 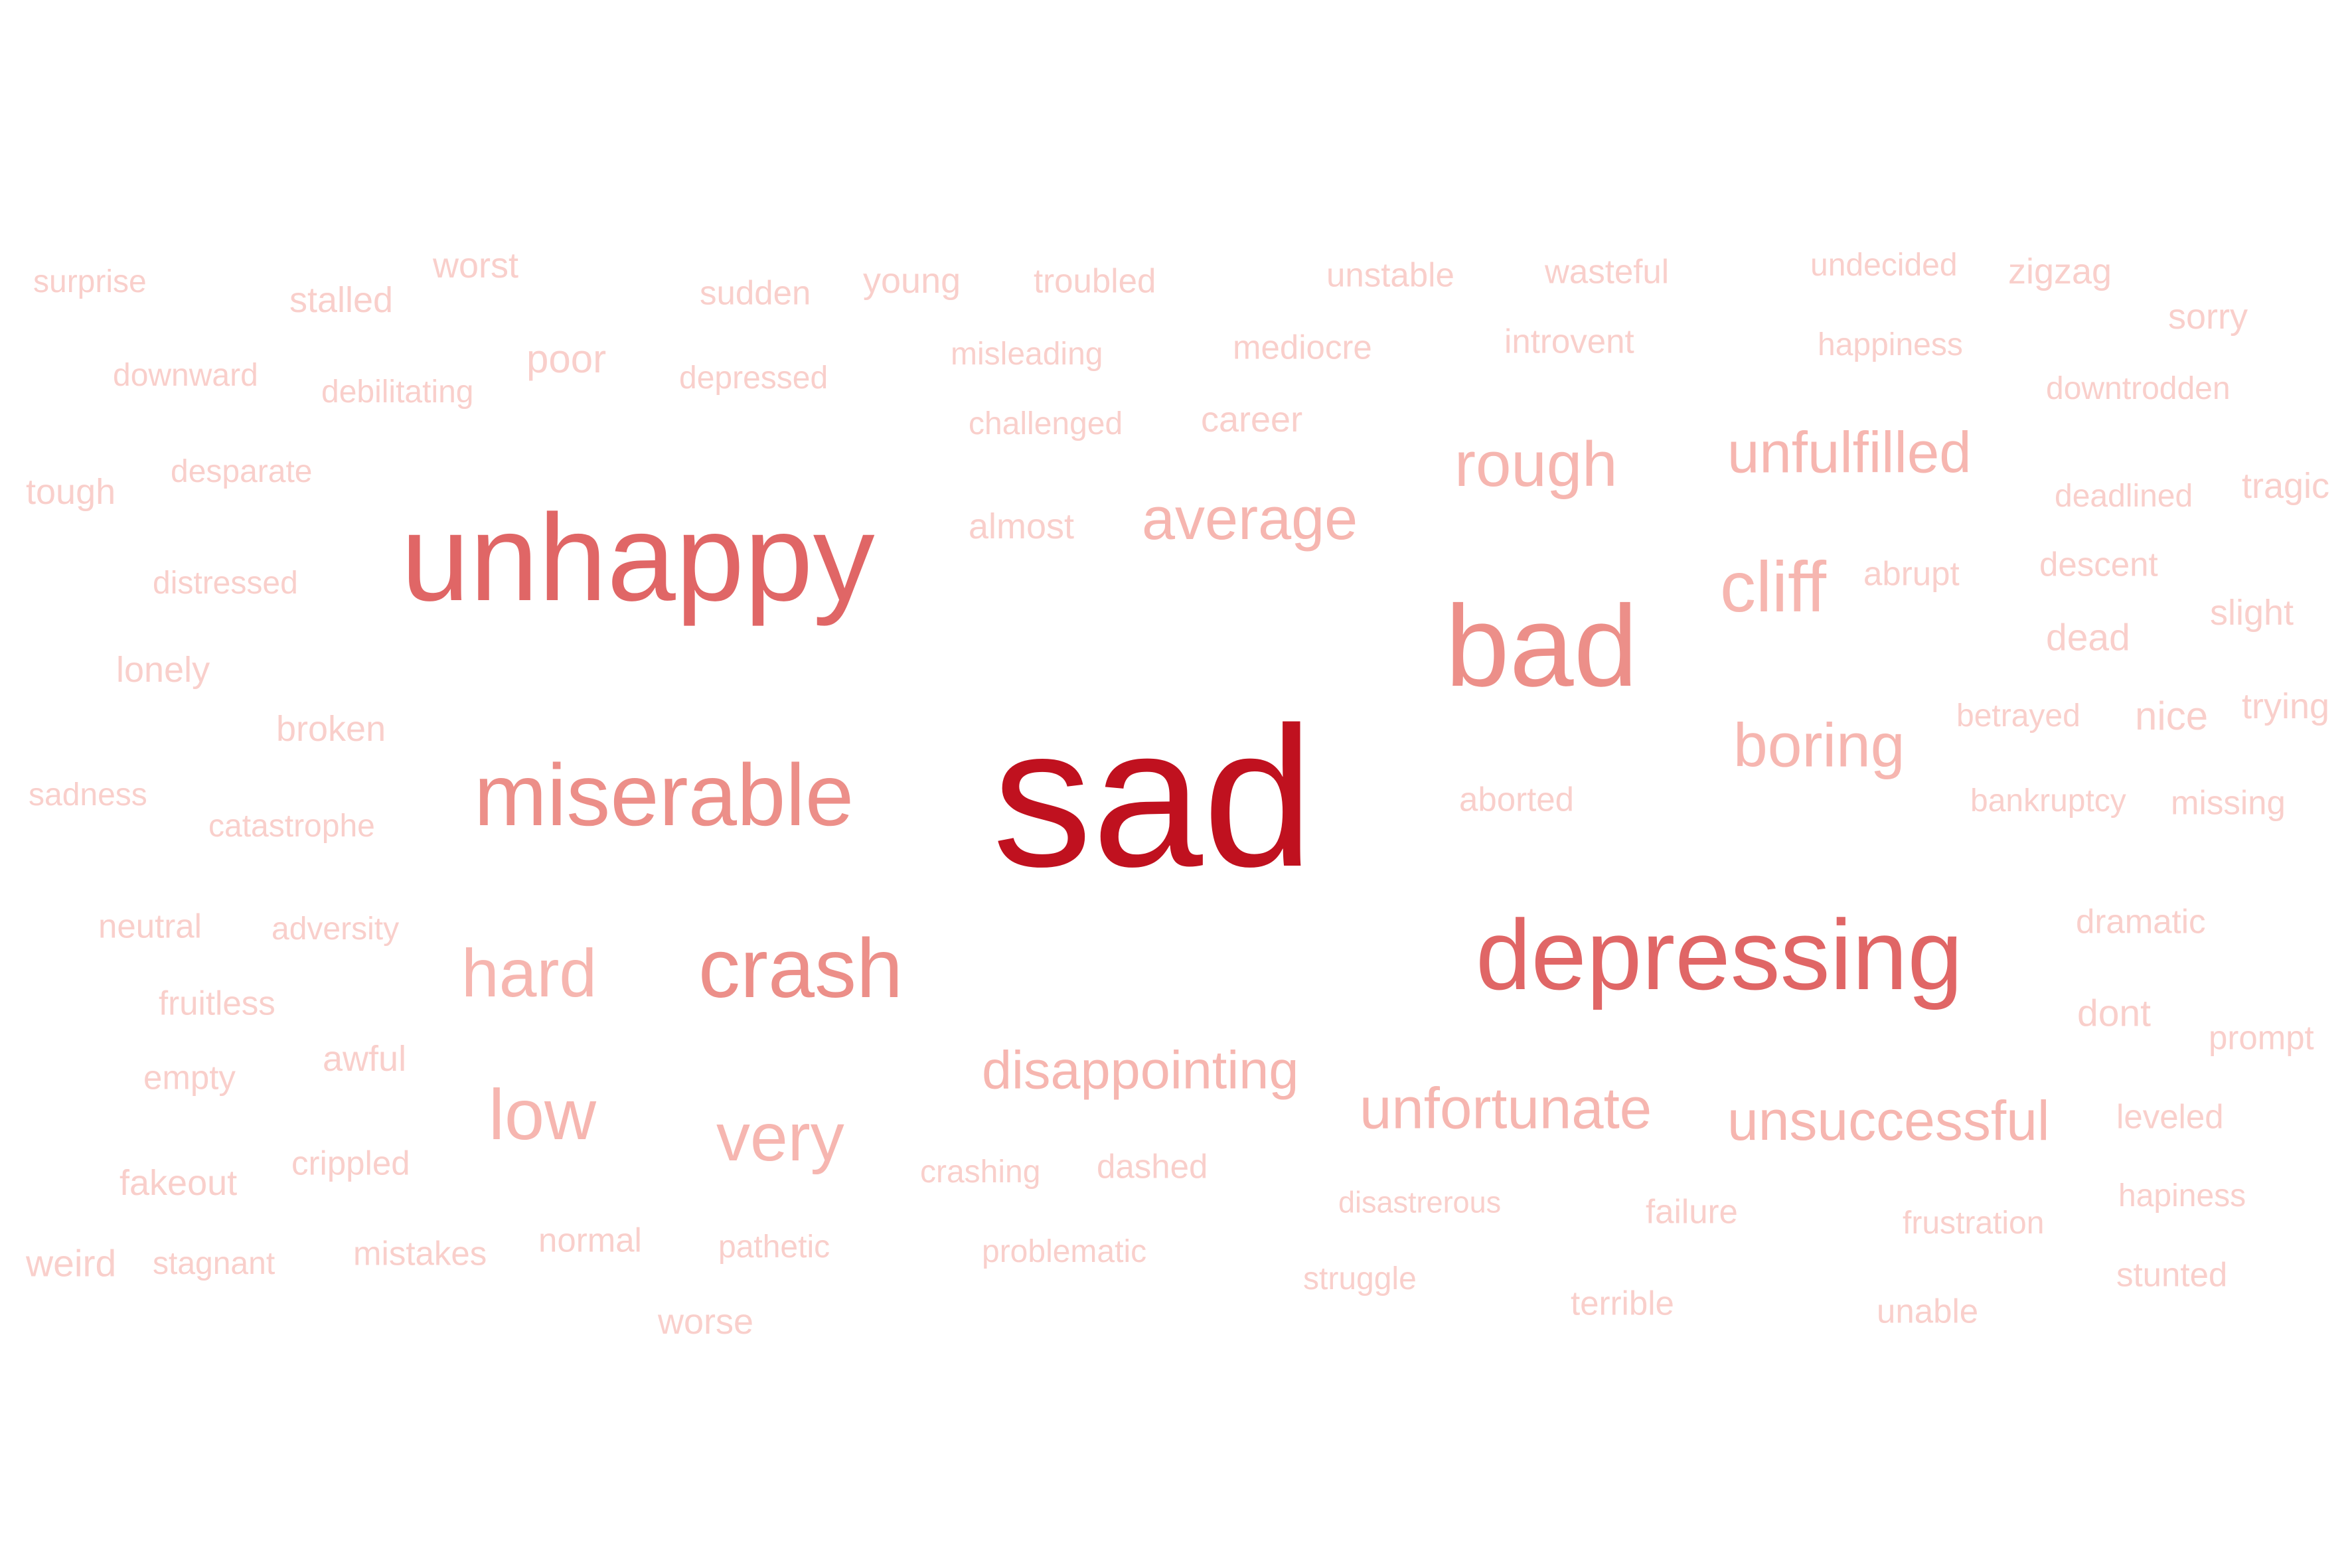 I want to click on word-adversity: adversity, so click(x=336, y=929).